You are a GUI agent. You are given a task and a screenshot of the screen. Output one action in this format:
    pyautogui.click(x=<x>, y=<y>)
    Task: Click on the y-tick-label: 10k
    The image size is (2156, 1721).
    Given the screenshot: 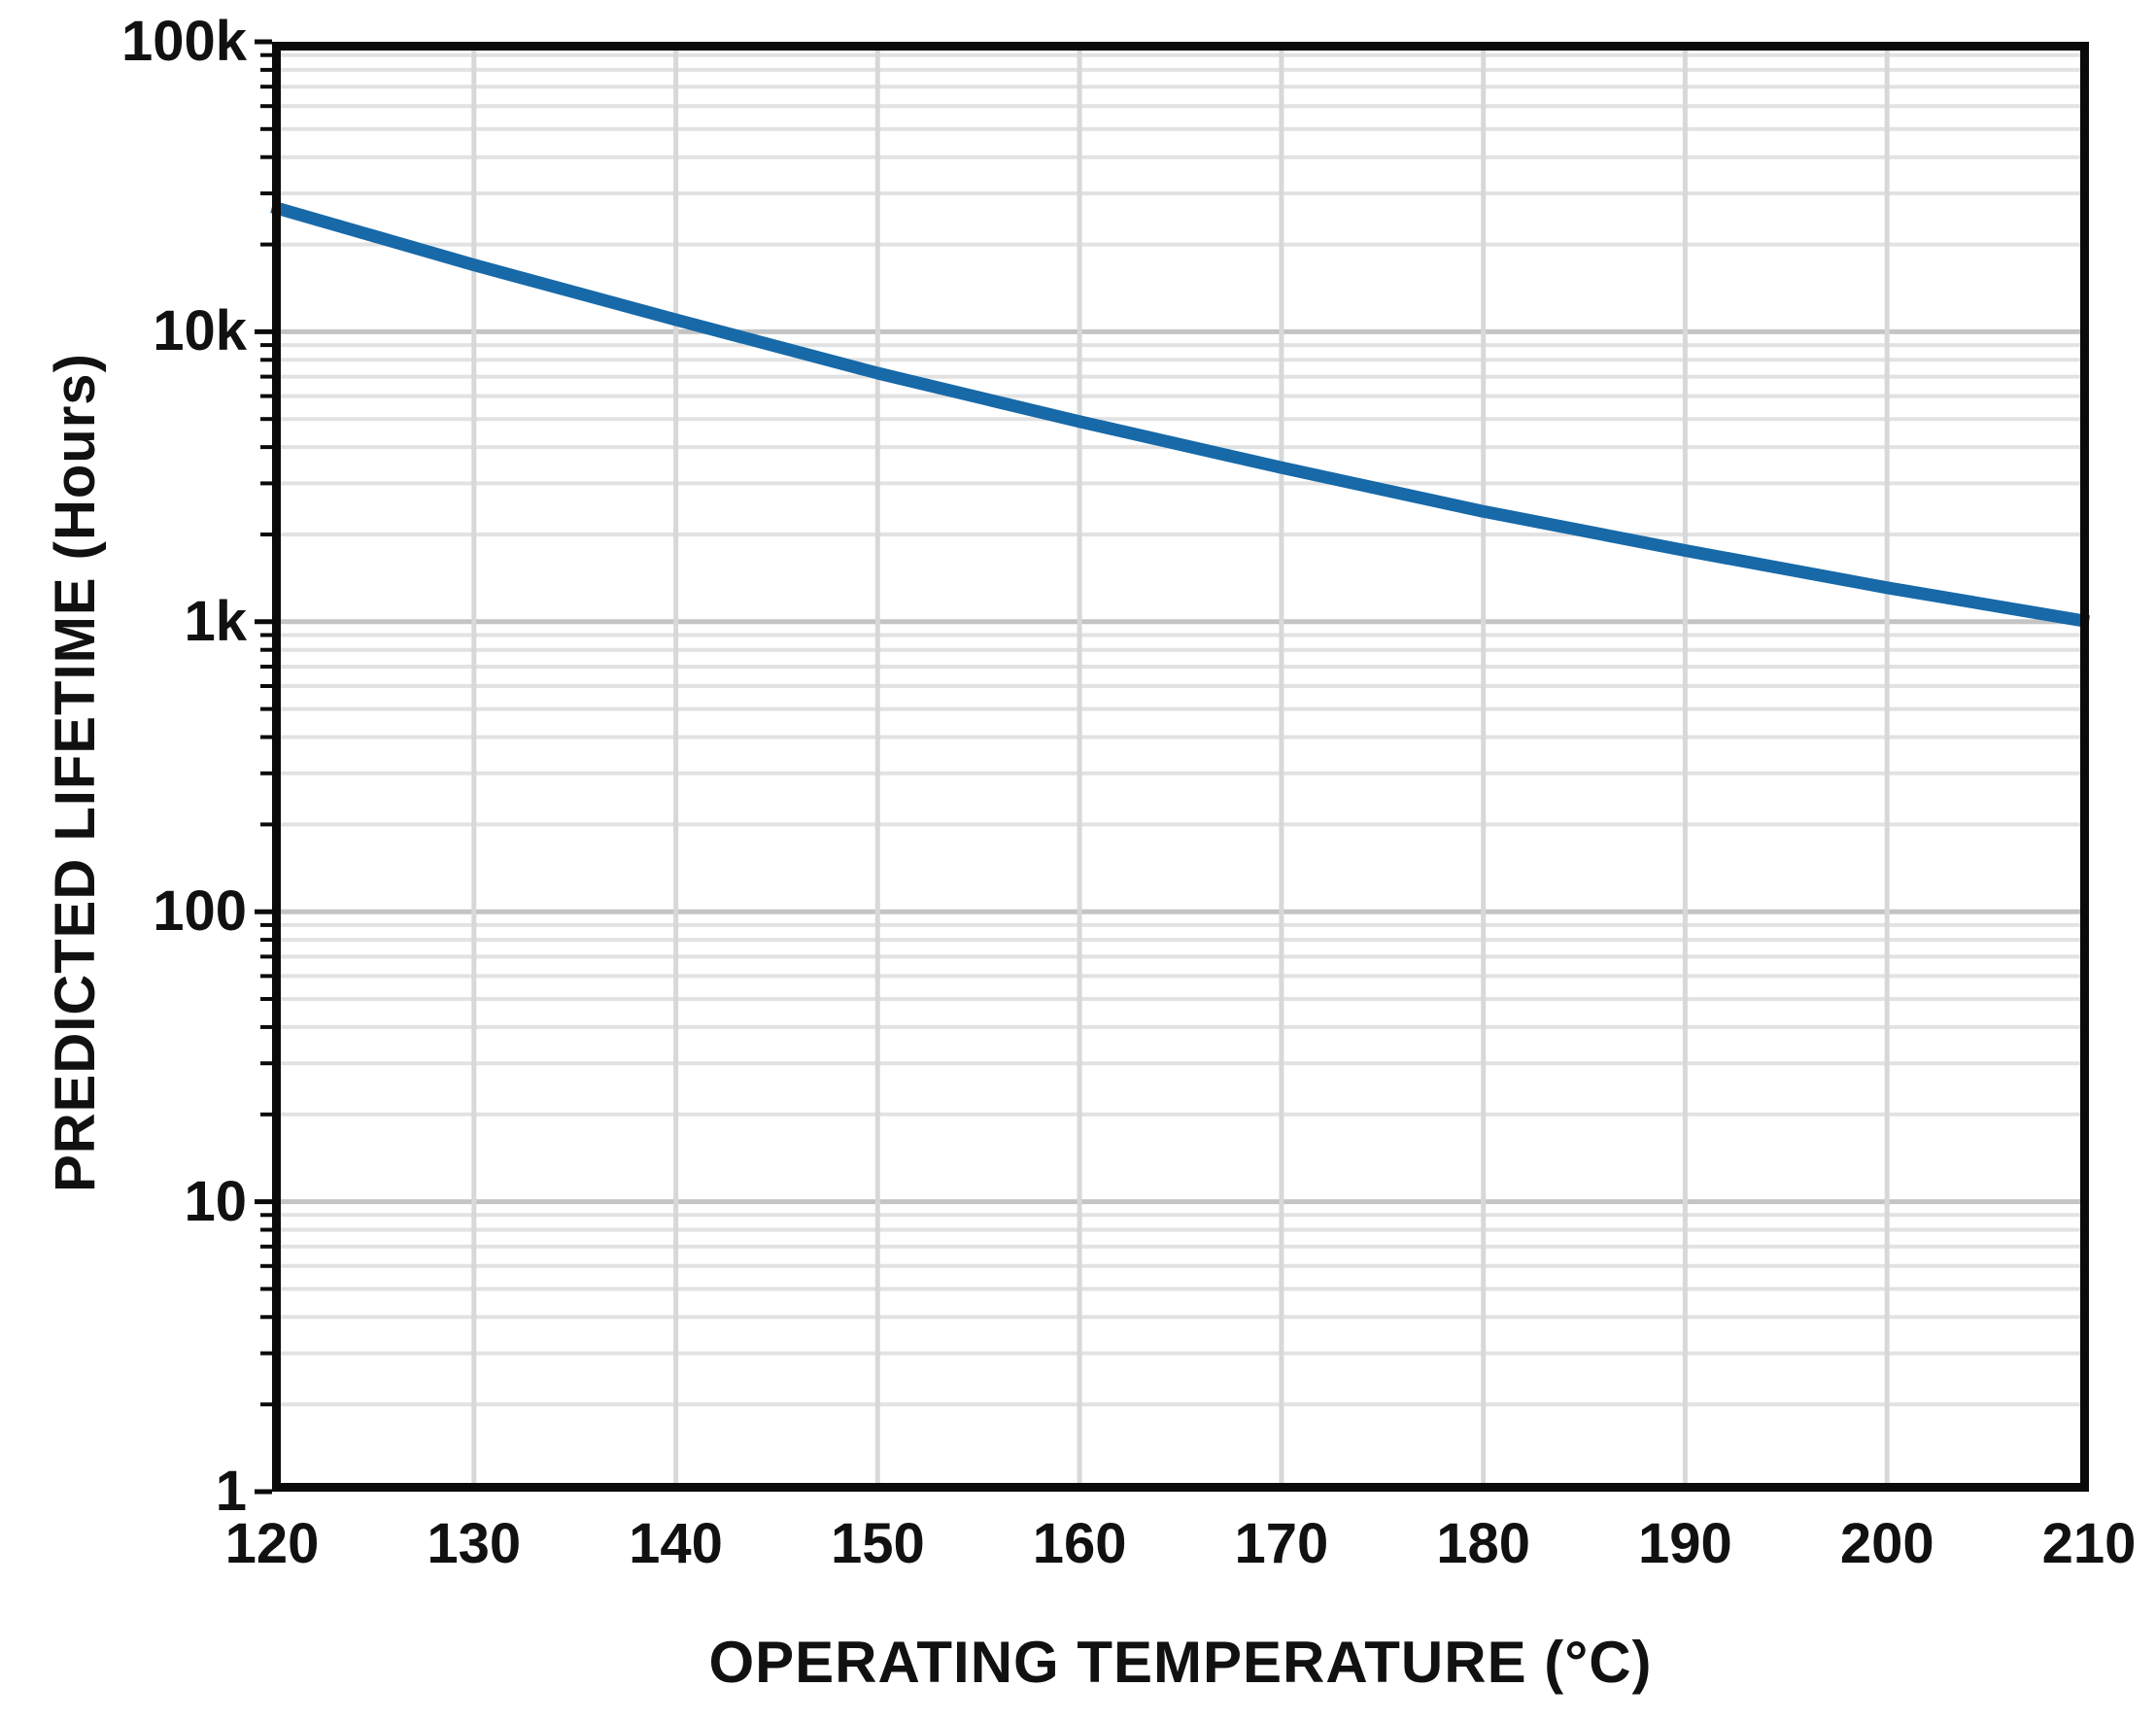 What is the action you would take?
    pyautogui.click(x=200, y=331)
    